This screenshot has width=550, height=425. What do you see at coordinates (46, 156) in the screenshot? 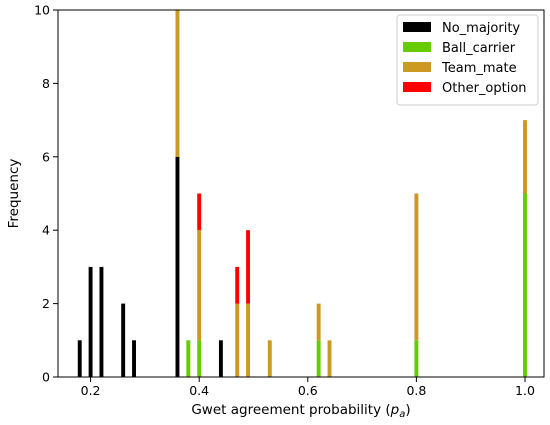
I see `y-tick-label: 6` at bounding box center [46, 156].